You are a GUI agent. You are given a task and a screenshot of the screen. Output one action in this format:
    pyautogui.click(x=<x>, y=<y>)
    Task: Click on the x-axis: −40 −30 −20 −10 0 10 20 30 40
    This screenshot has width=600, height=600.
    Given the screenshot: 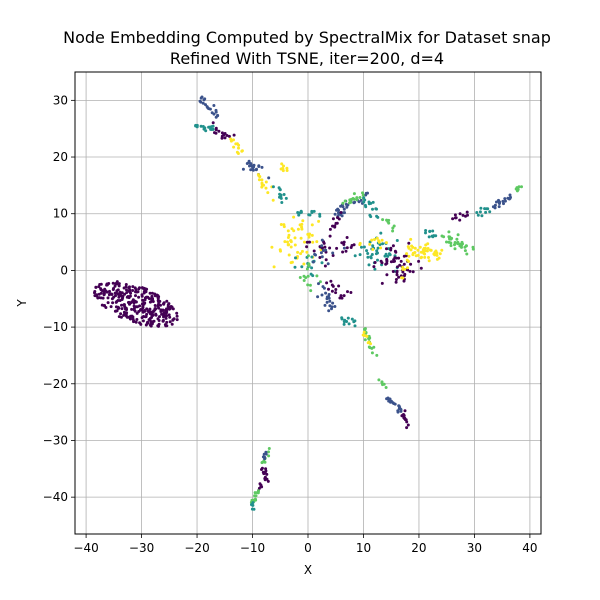 What is the action you would take?
    pyautogui.click(x=305, y=544)
    